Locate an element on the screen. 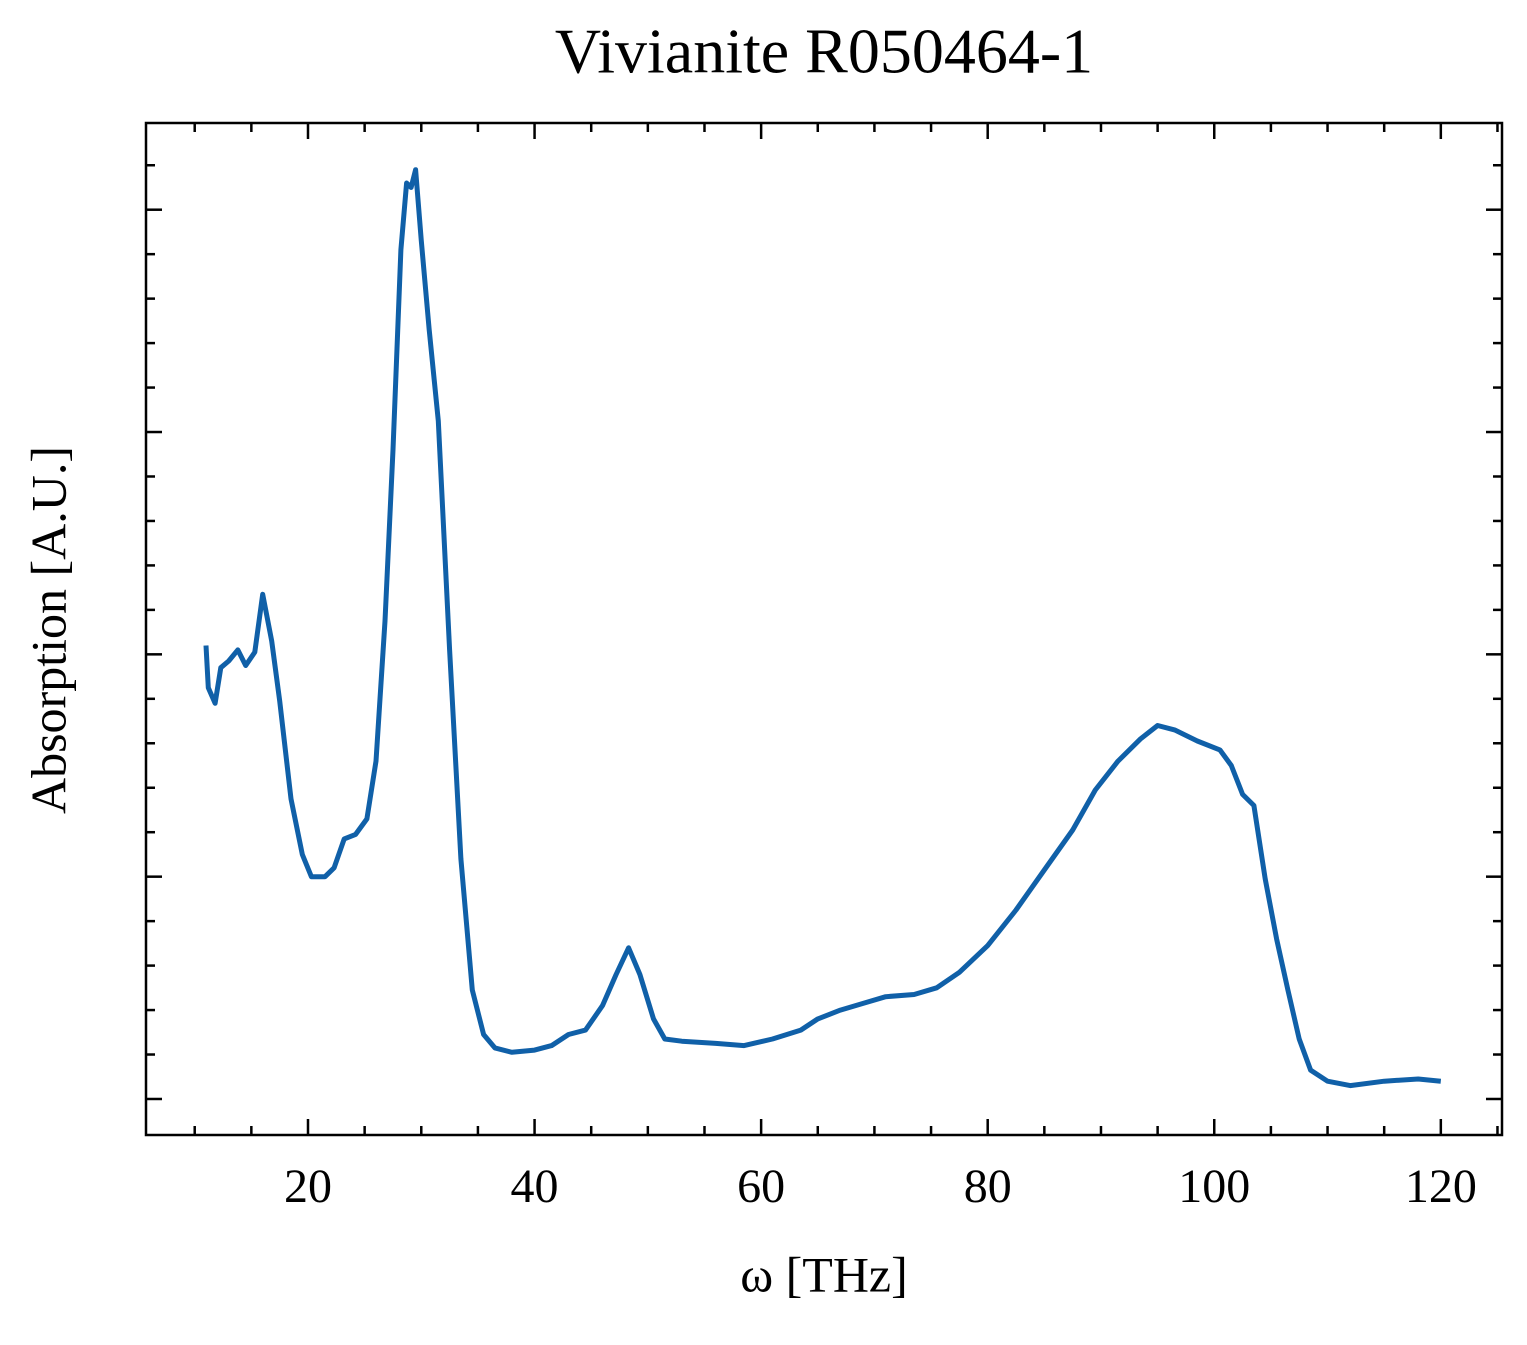 The width and height of the screenshot is (1527, 1345). x-axis-label: ω [THz] is located at coordinates (824, 1274).